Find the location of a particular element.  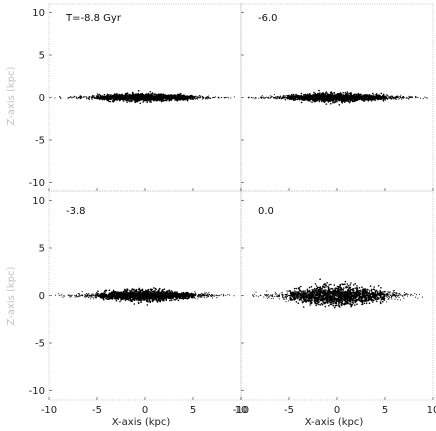

panel-title-bottom-left: -3.8 is located at coordinates (76, 211).